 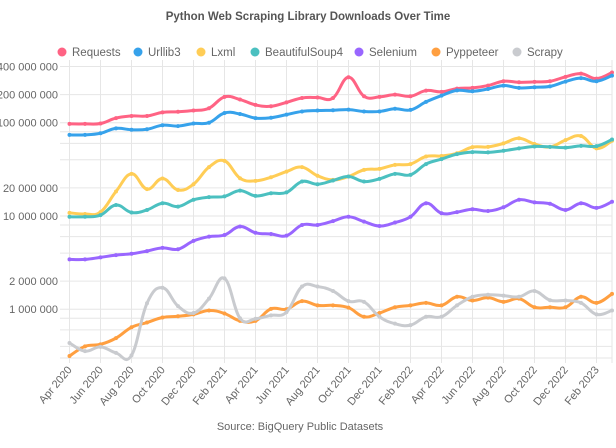 I want to click on legend-item-requests: Requests, so click(x=89, y=53).